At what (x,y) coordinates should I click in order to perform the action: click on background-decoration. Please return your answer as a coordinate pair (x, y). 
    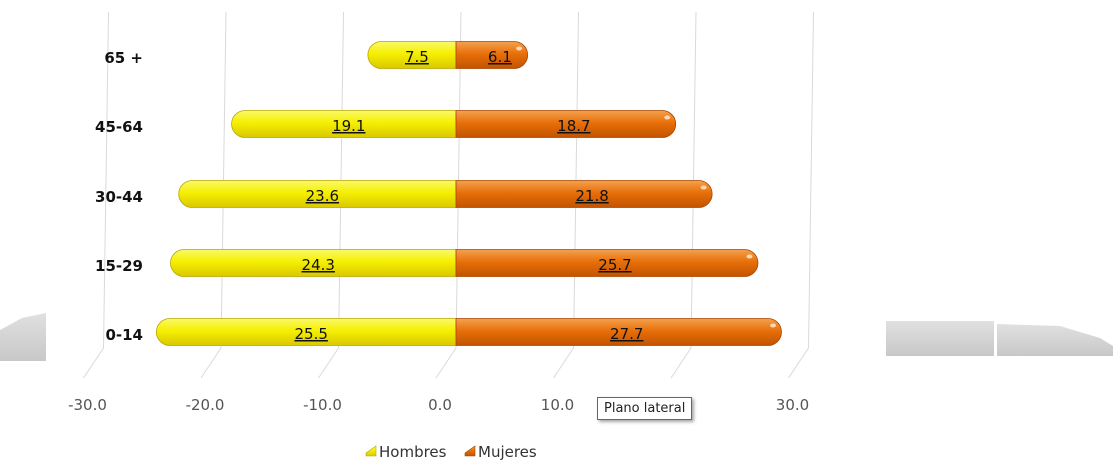
    Looking at the image, I should click on (556, 337).